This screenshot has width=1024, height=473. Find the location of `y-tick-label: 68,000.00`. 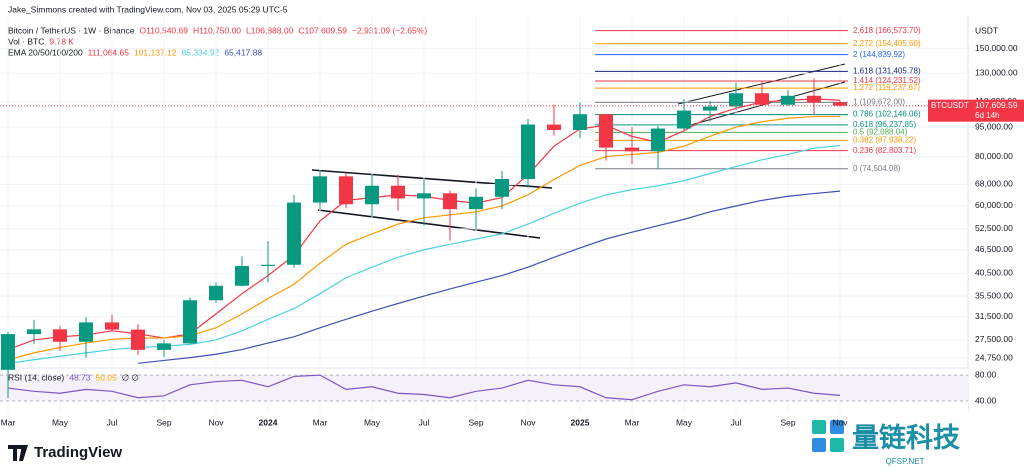

y-tick-label: 68,000.00 is located at coordinates (994, 184).